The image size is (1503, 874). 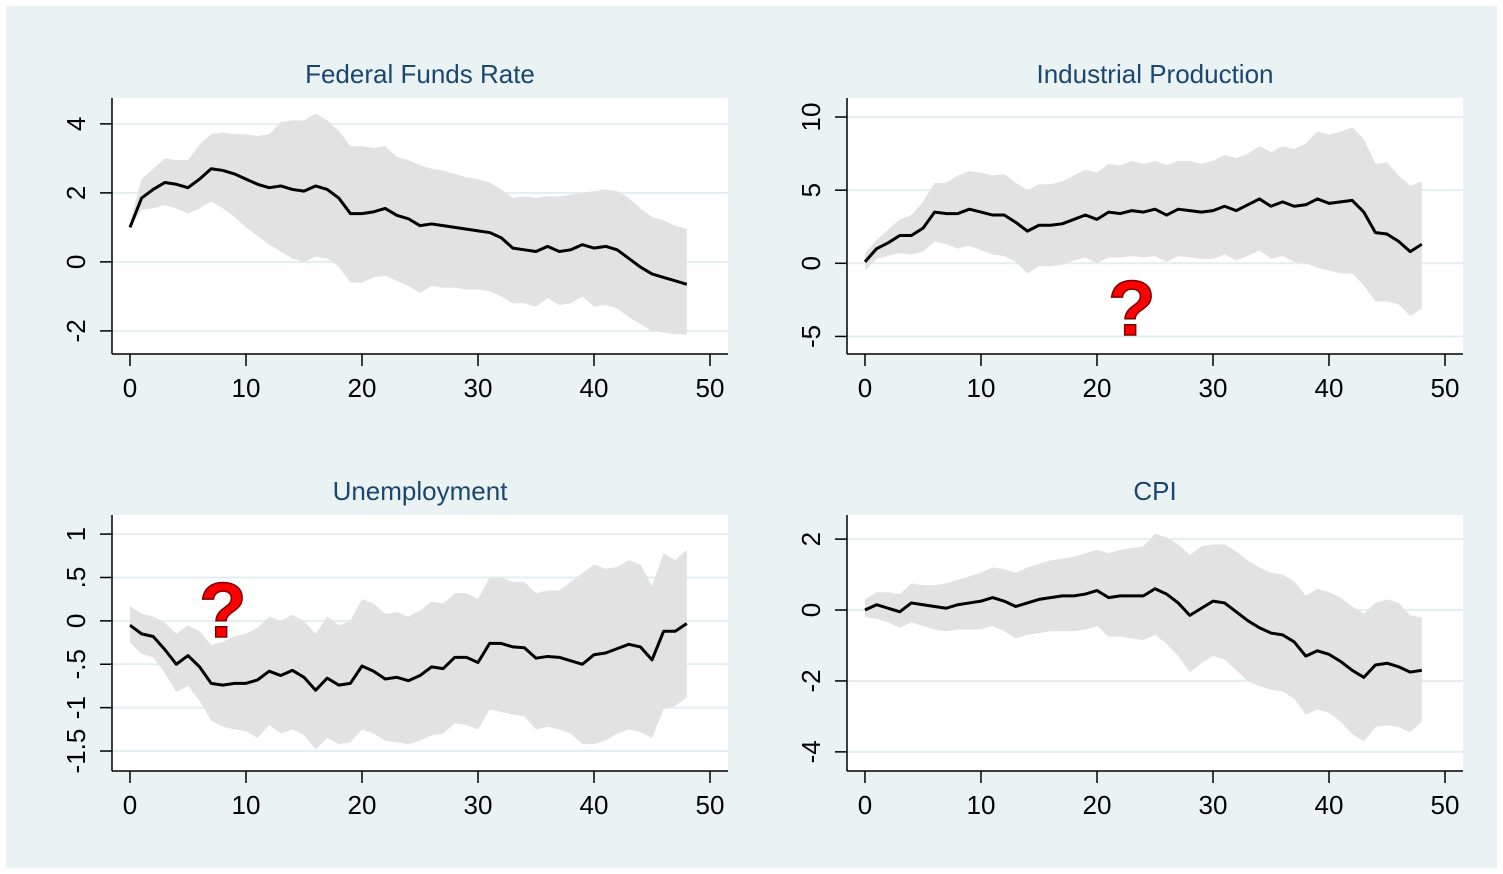 What do you see at coordinates (1154, 74) in the screenshot?
I see `chart-title: Industrial Production` at bounding box center [1154, 74].